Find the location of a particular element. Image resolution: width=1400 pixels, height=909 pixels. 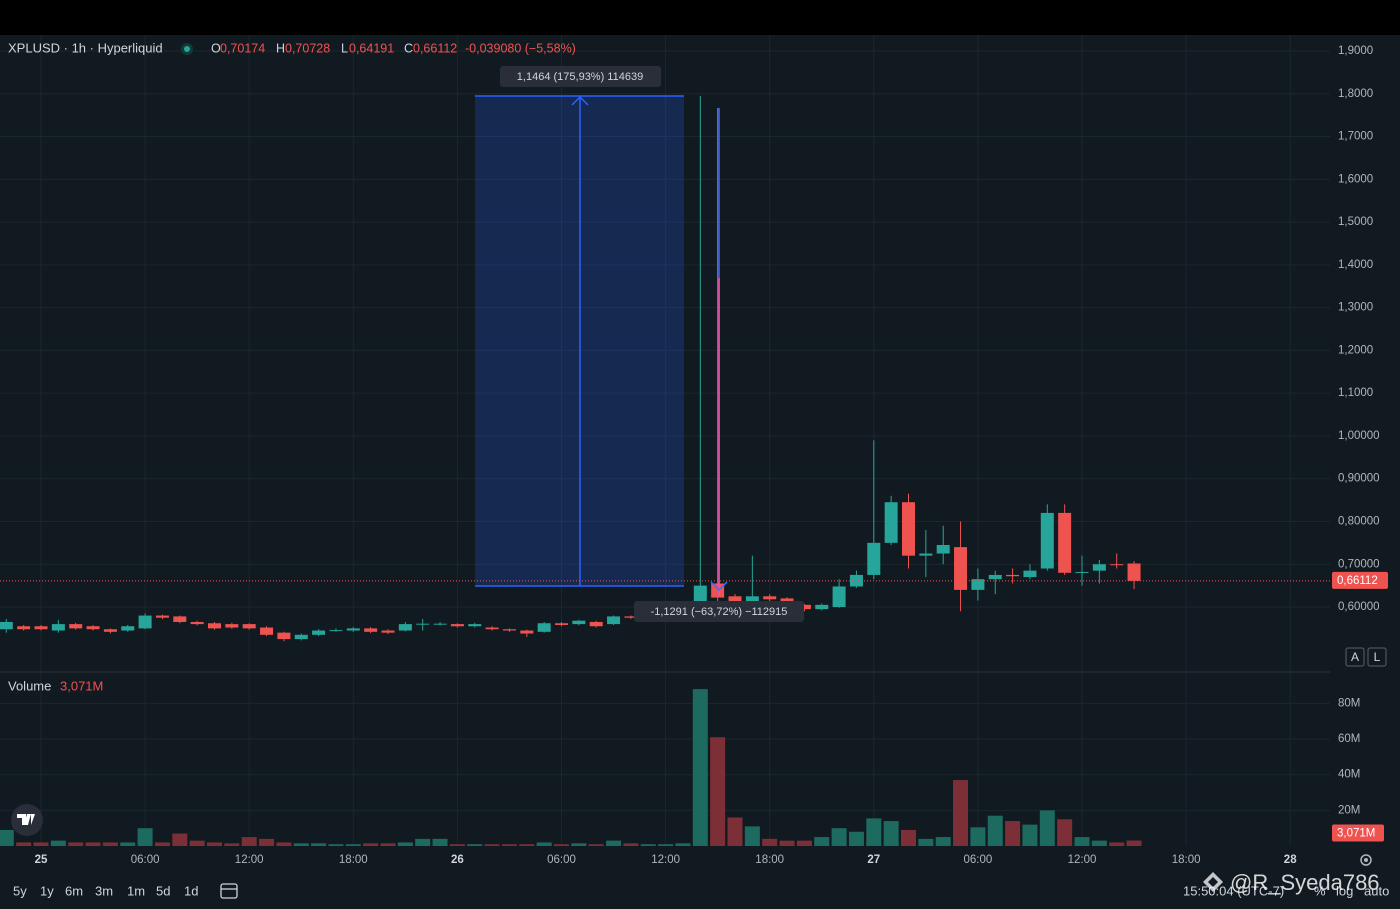

symbol: XPLUSD · 1h · Hyperliquid is located at coordinates (85, 47).